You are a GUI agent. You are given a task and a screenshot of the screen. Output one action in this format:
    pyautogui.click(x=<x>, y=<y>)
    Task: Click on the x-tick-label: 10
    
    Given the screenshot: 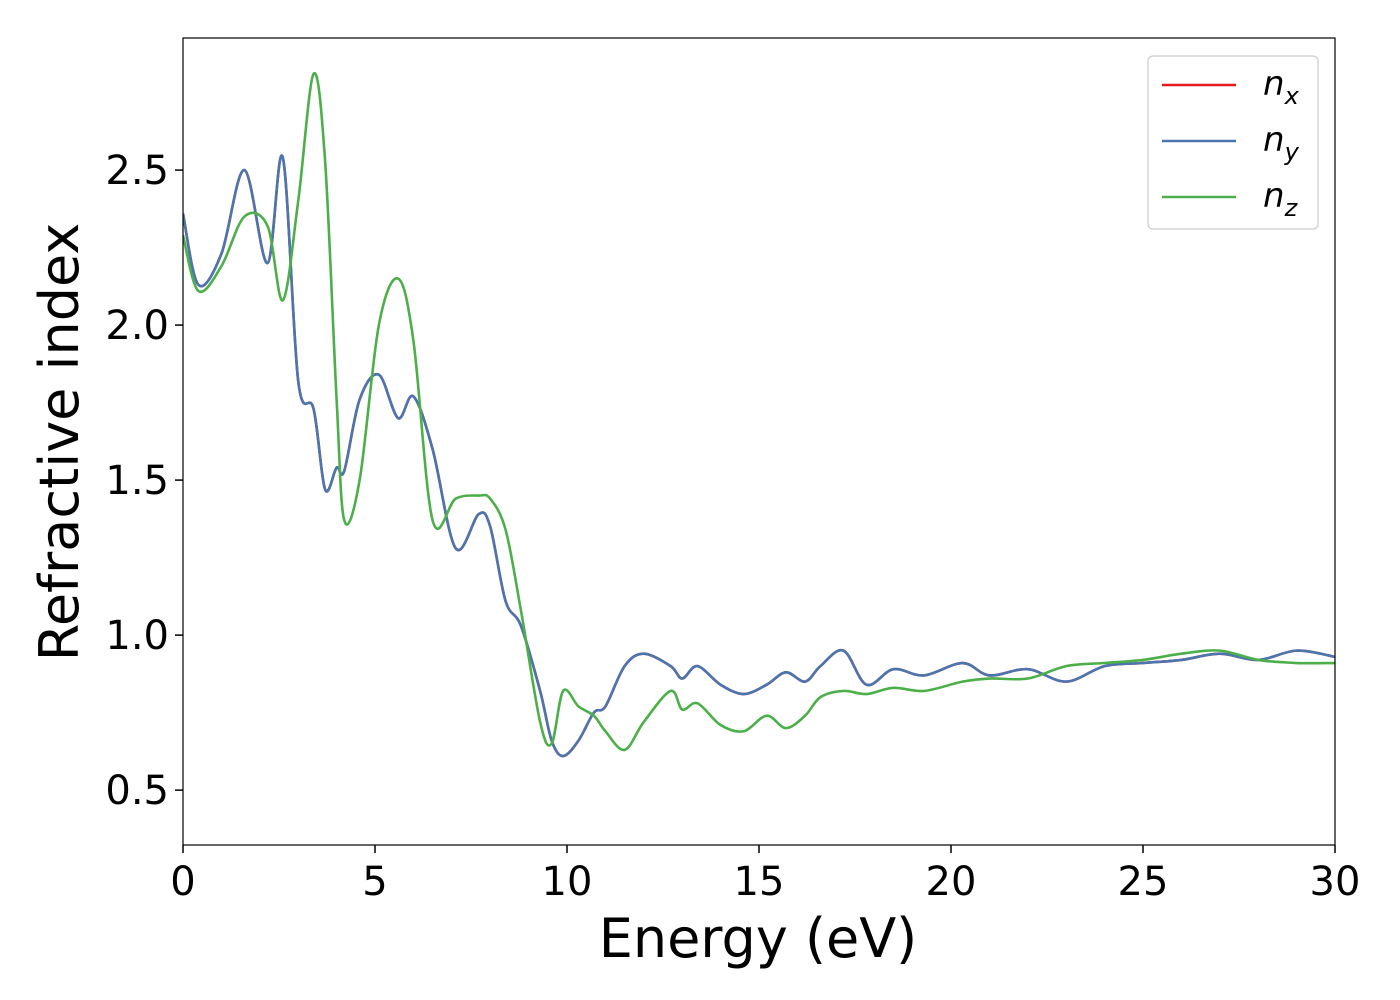 What is the action you would take?
    pyautogui.click(x=567, y=882)
    